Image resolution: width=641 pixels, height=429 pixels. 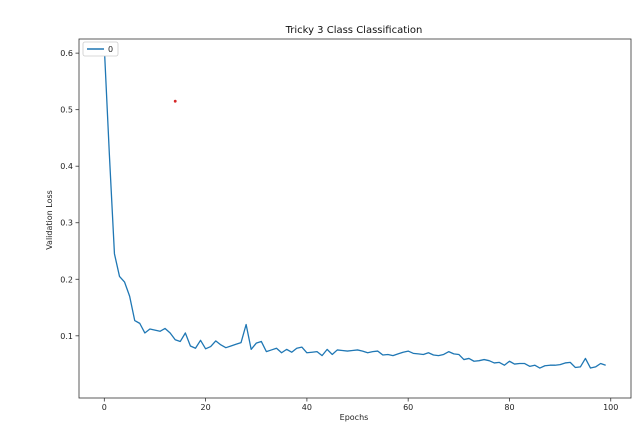 What do you see at coordinates (110, 49) in the screenshot?
I see `legend-label: 0` at bounding box center [110, 49].